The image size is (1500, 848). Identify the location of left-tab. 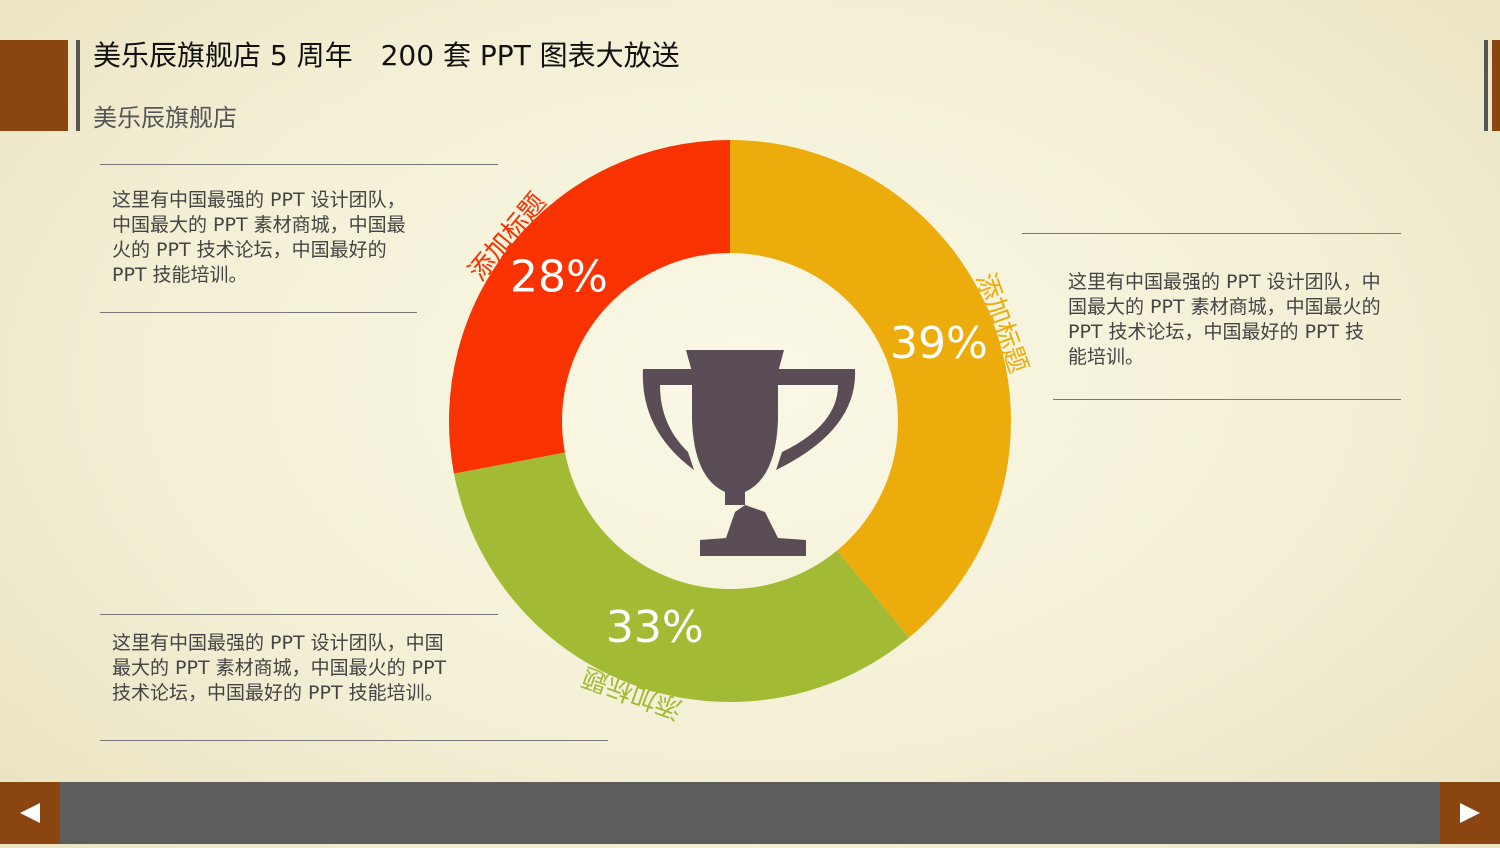
(34, 85).